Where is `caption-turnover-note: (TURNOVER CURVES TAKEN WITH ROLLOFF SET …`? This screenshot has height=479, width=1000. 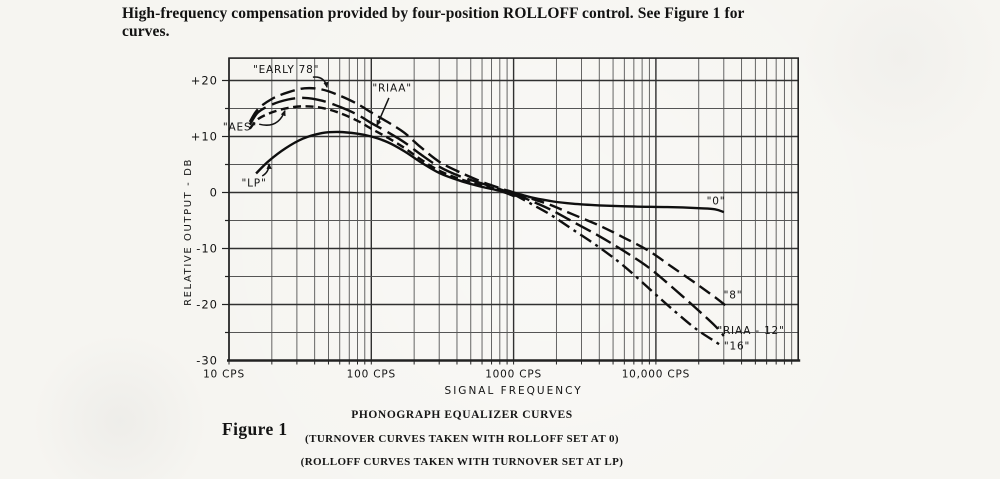 caption-turnover-note: (TURNOVER CURVES TAKEN WITH ROLLOFF SET … is located at coordinates (462, 439).